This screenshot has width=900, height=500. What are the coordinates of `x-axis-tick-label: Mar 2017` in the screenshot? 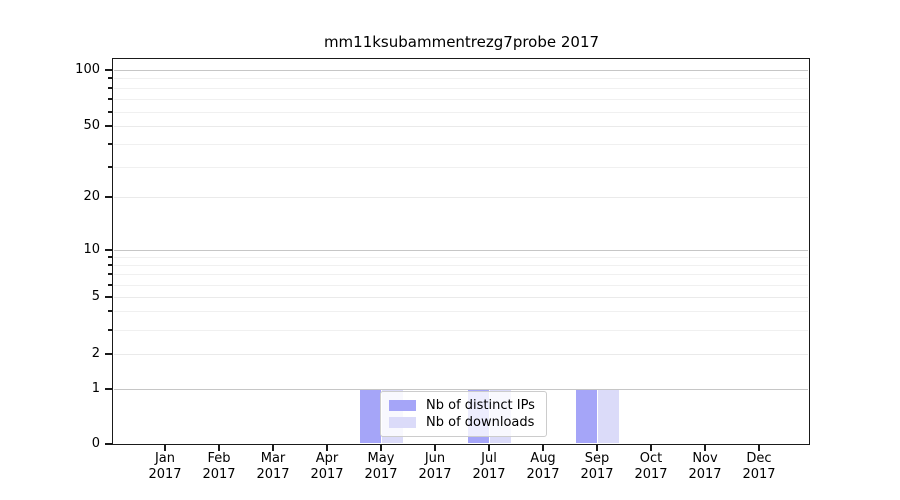 It's located at (273, 466).